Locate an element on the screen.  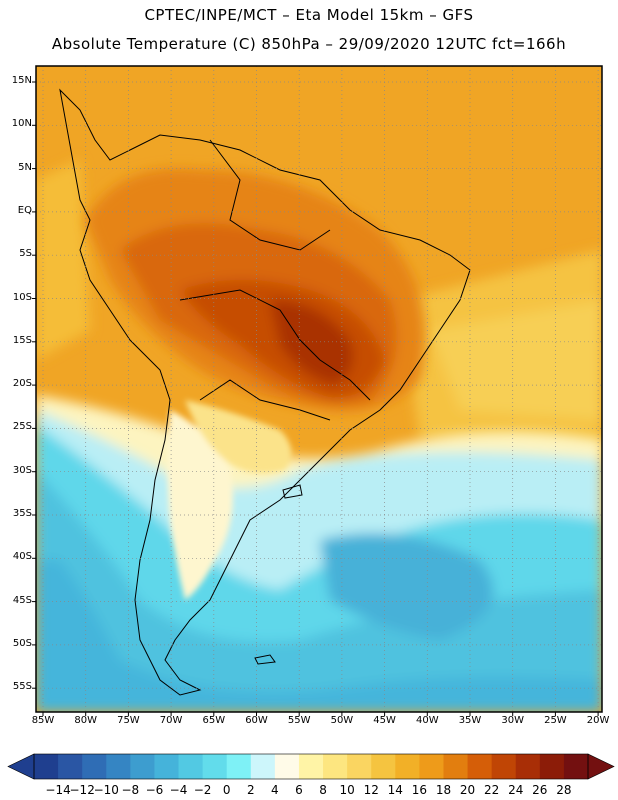
lat-label: 55S is located at coordinates (22, 687).